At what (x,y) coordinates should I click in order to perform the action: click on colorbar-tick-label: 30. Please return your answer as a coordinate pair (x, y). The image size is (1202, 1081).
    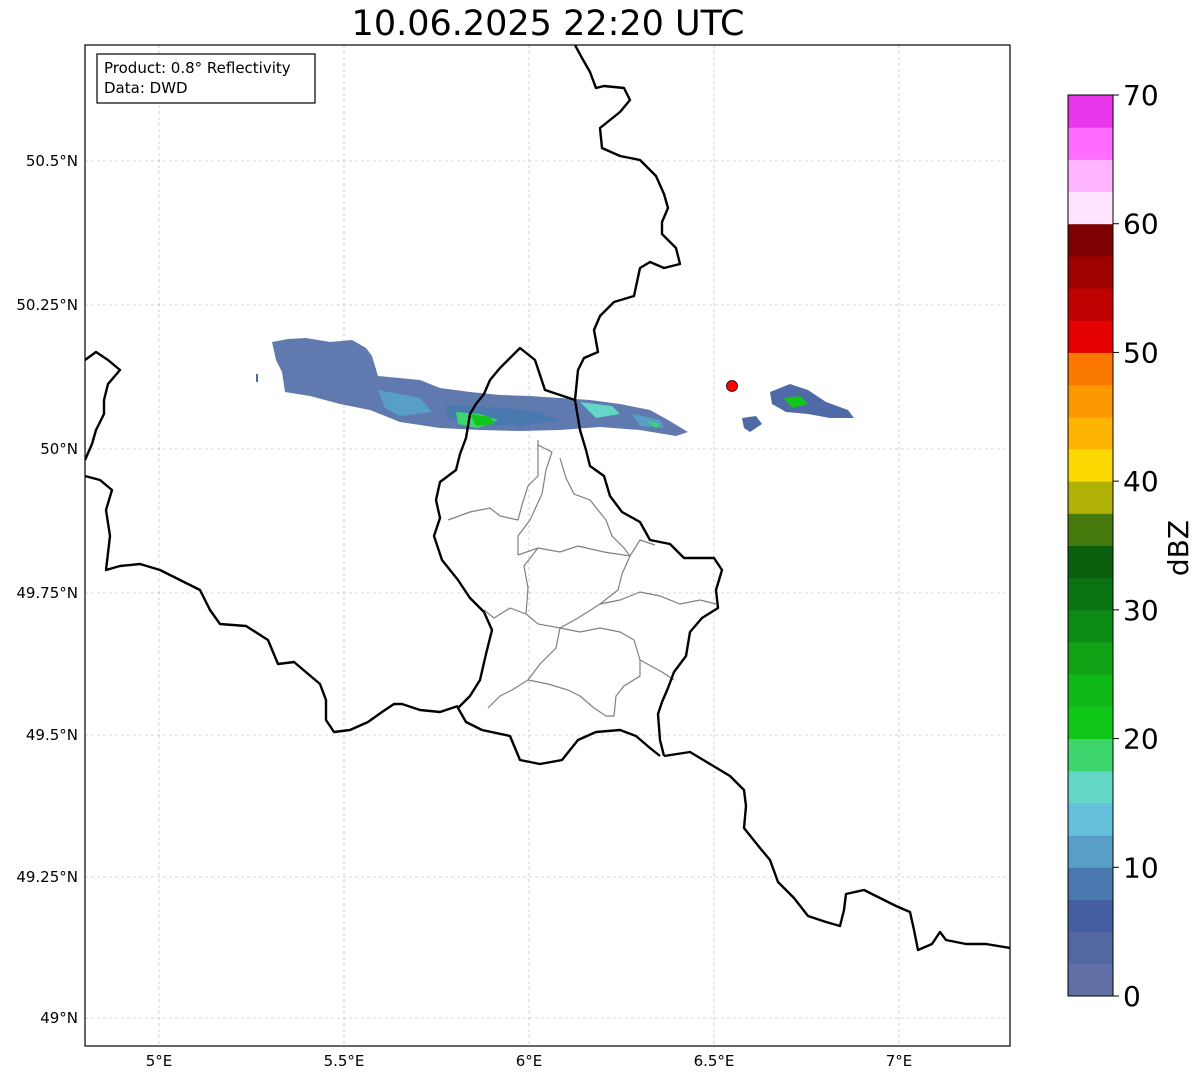
    Looking at the image, I should click on (1141, 610).